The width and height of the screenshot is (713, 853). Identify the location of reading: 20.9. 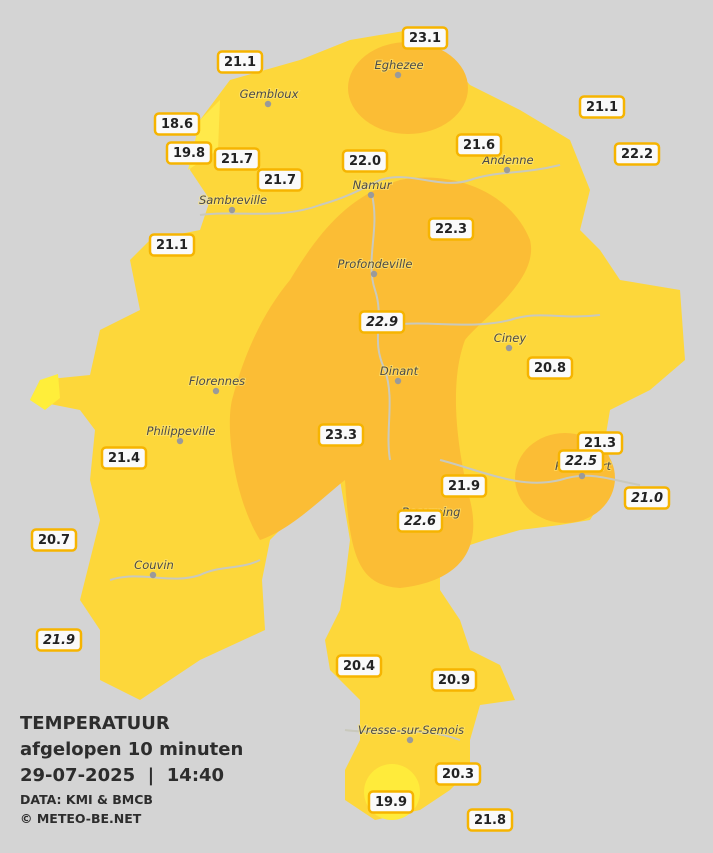
(454, 680).